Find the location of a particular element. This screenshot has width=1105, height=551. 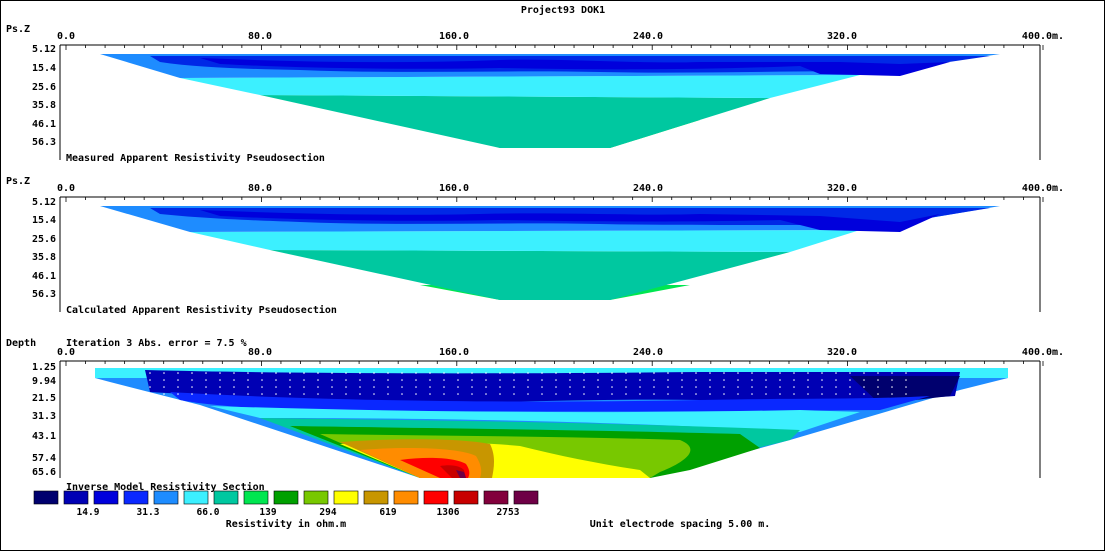

panel1-ytick-1: 15.4 is located at coordinates (44, 68).